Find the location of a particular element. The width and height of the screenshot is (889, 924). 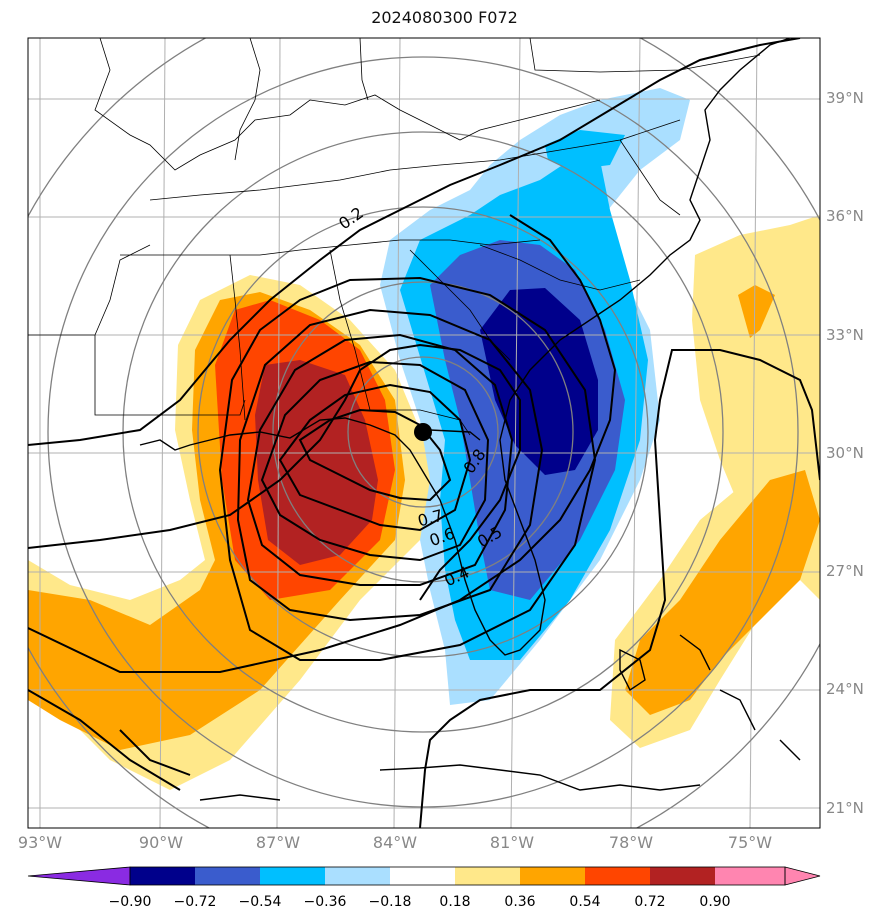

colorbar-tick-label: 0.36 is located at coordinates (520, 902).